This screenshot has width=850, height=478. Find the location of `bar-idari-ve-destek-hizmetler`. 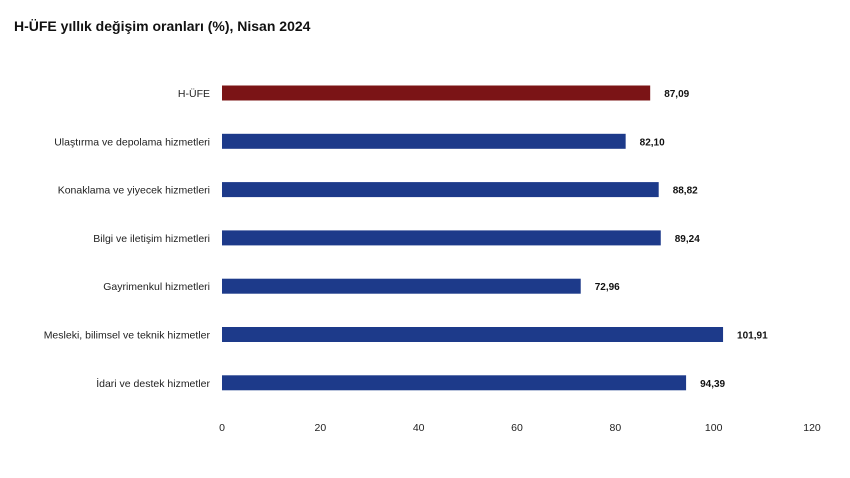

bar-idari-ve-destek-hizmetler is located at coordinates (454, 383).